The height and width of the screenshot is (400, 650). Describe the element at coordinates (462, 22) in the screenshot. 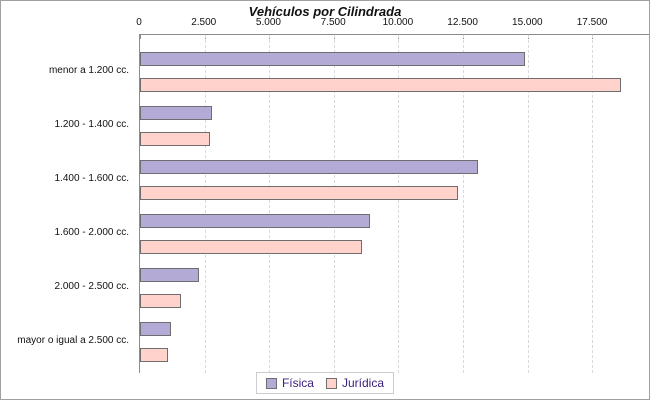

I see `x-tick-label: 12.500` at that location.